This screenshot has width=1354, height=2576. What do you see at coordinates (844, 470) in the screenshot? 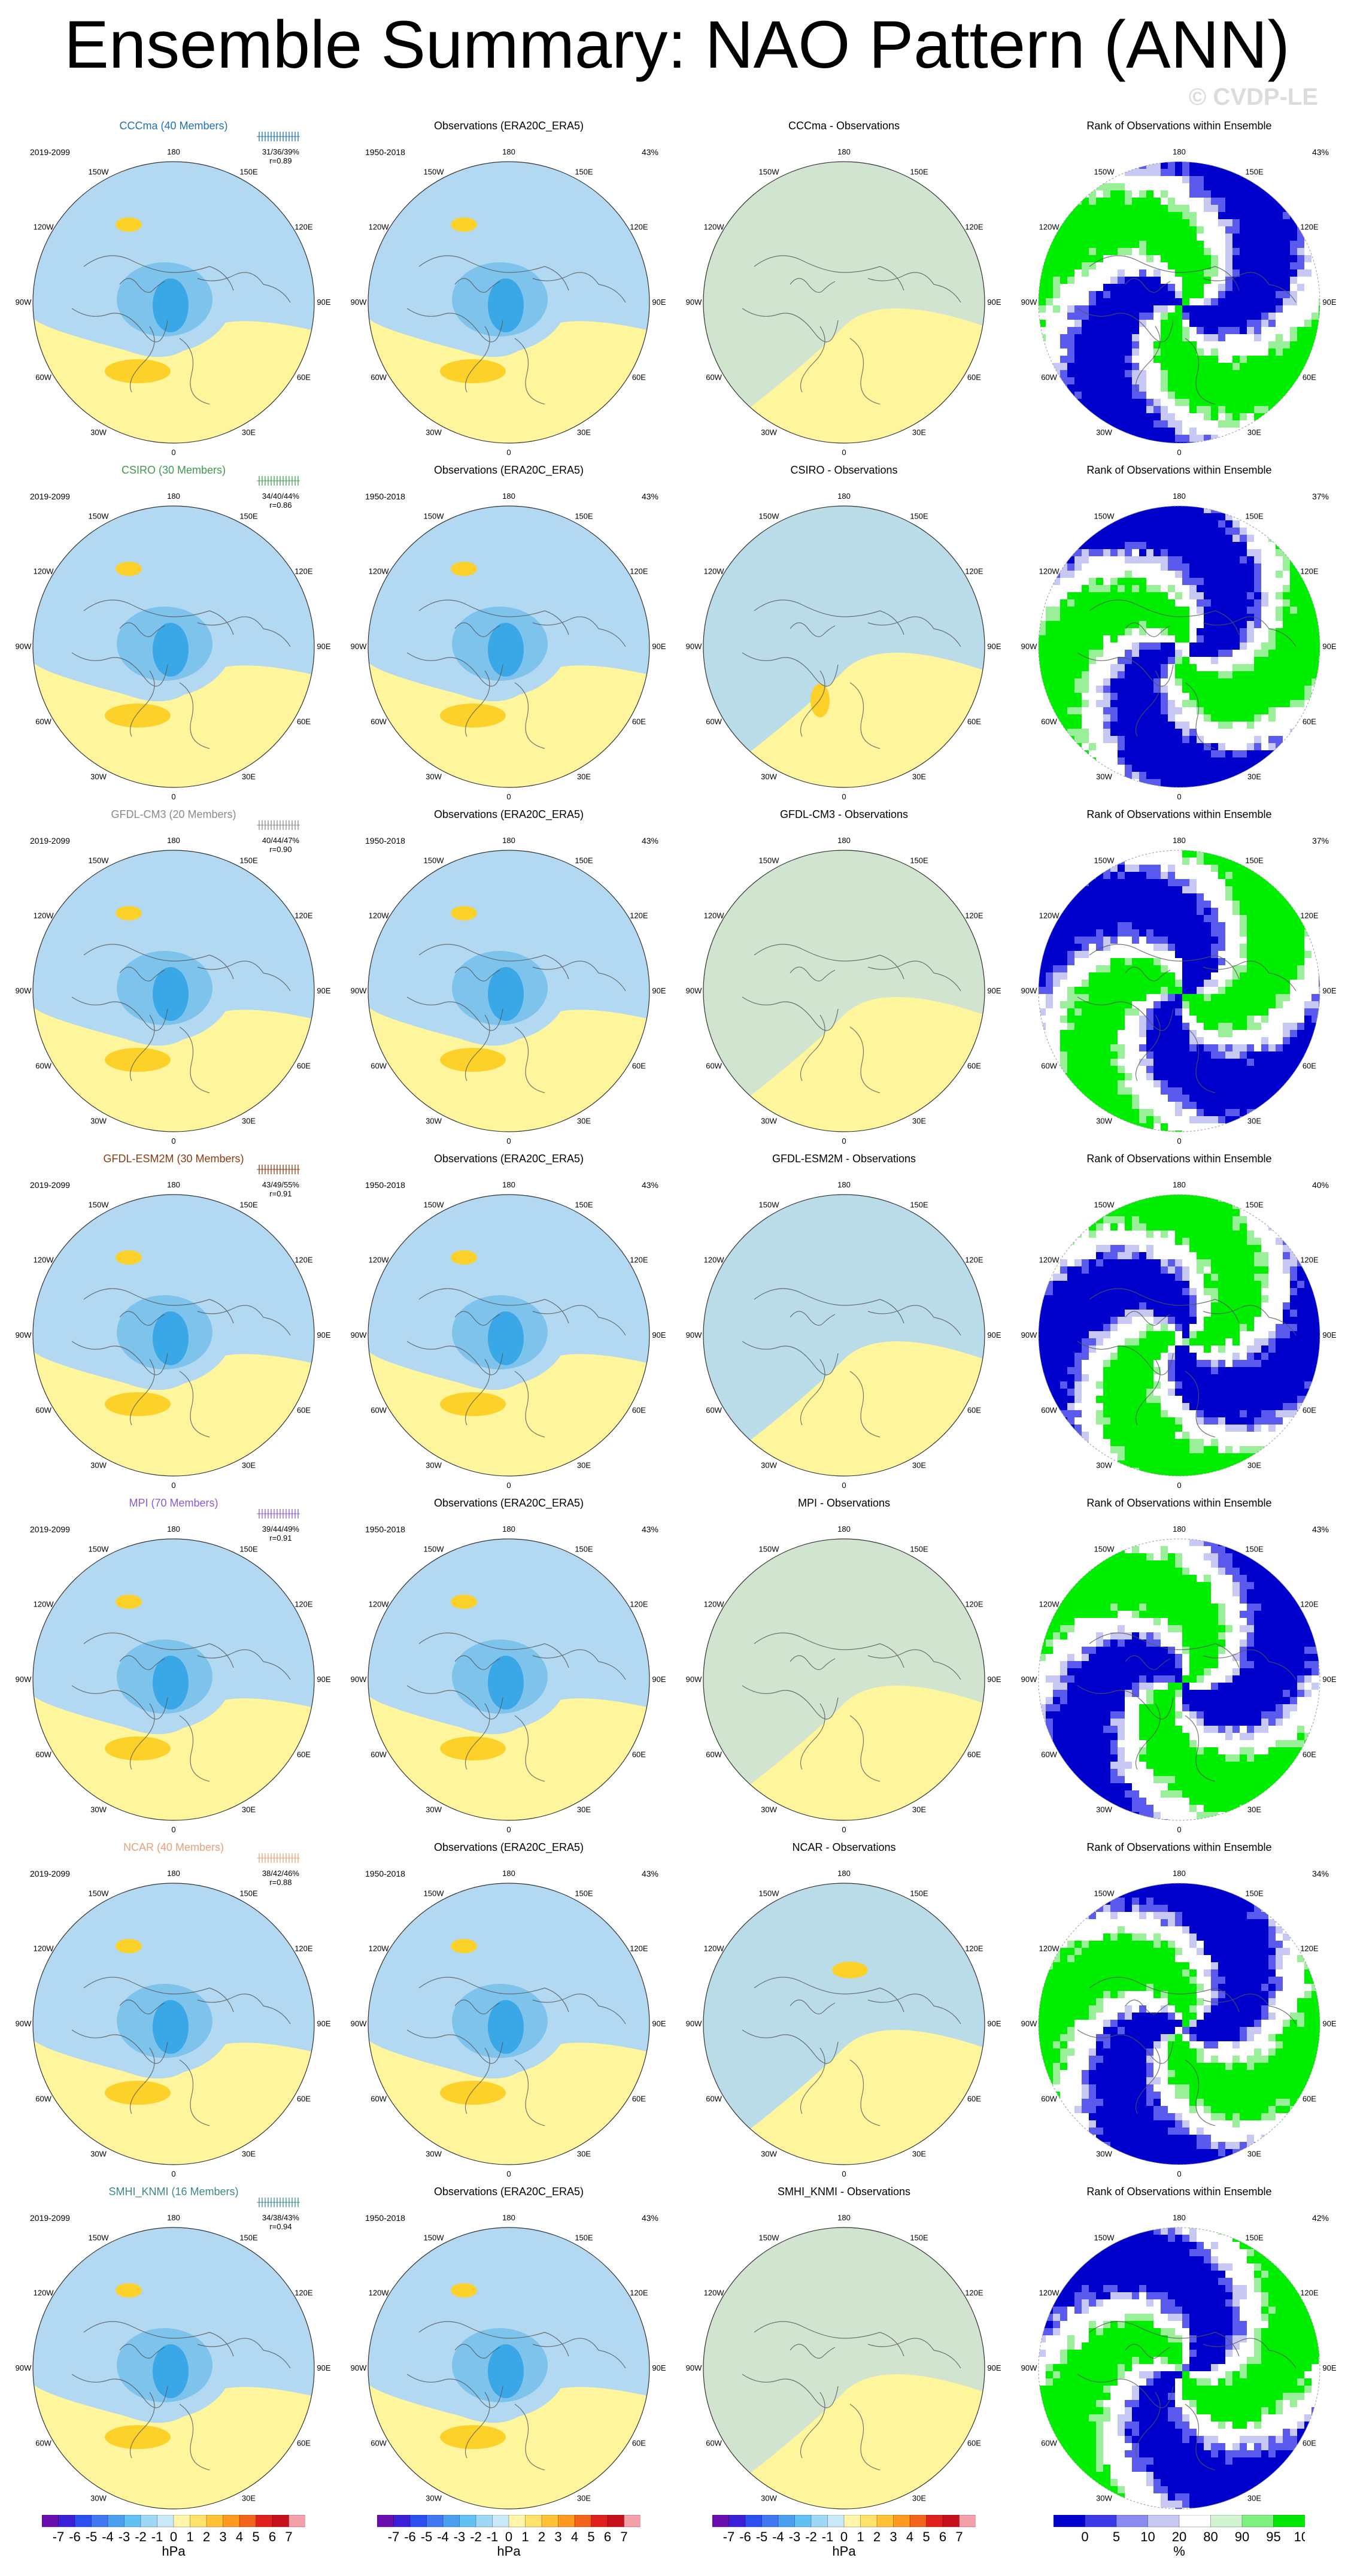
I see `diff-panel-title: CSIRO - Observations` at bounding box center [844, 470].